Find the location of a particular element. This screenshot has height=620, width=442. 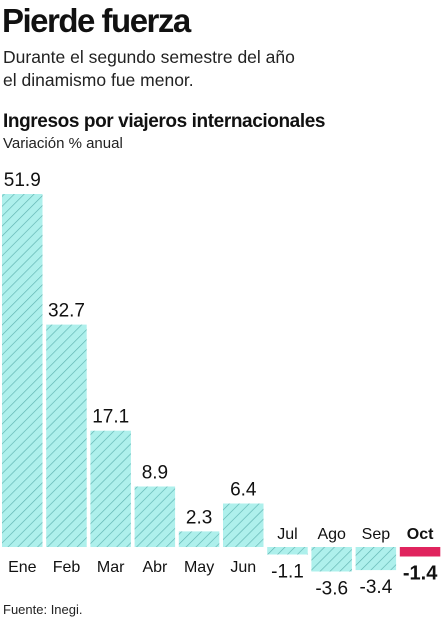

category-label-jul: Jul is located at coordinates (287, 534).